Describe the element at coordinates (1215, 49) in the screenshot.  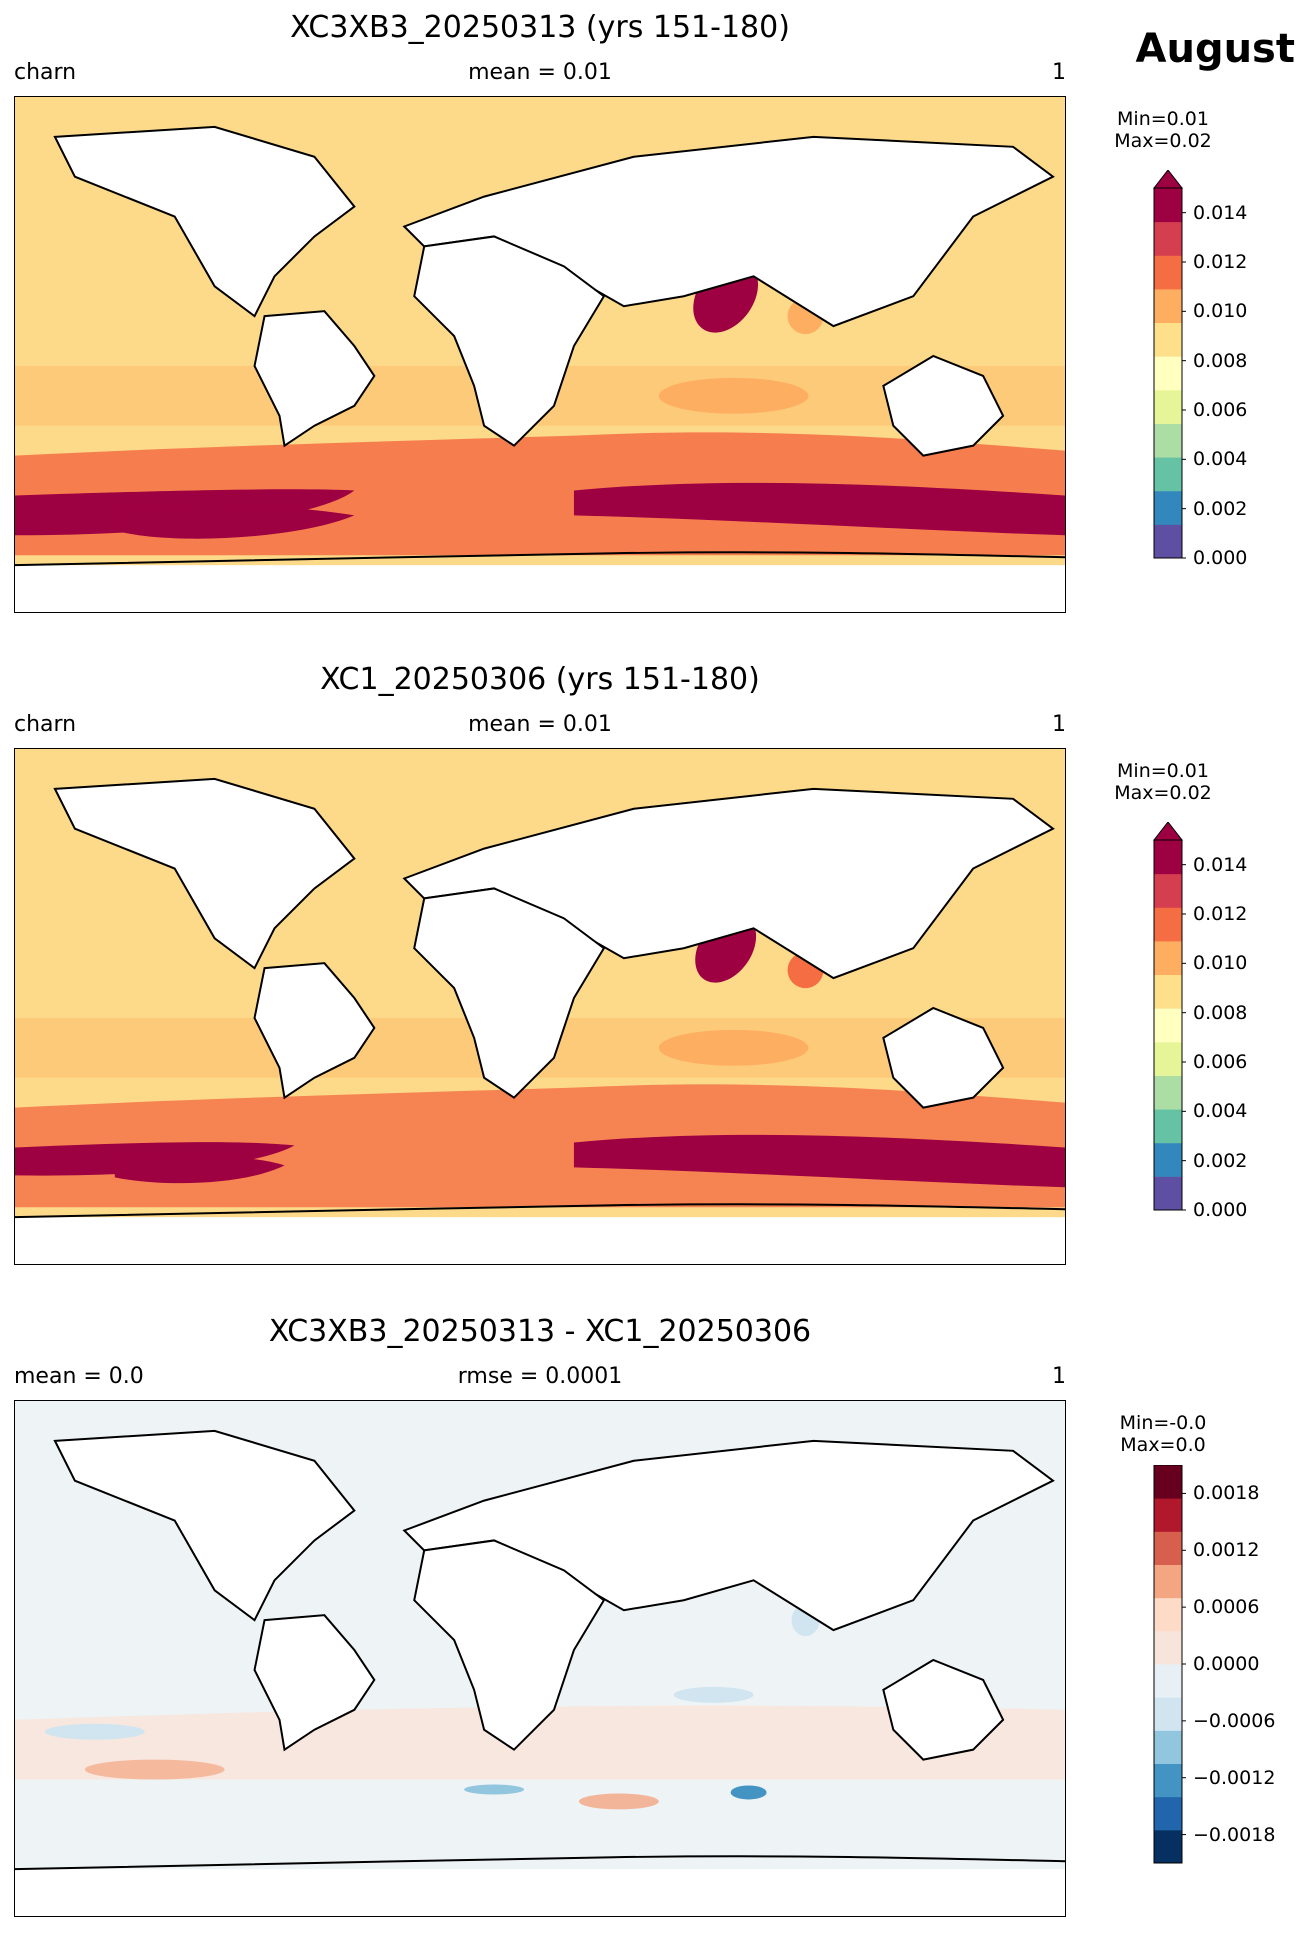
I see `month-title: August` at that location.